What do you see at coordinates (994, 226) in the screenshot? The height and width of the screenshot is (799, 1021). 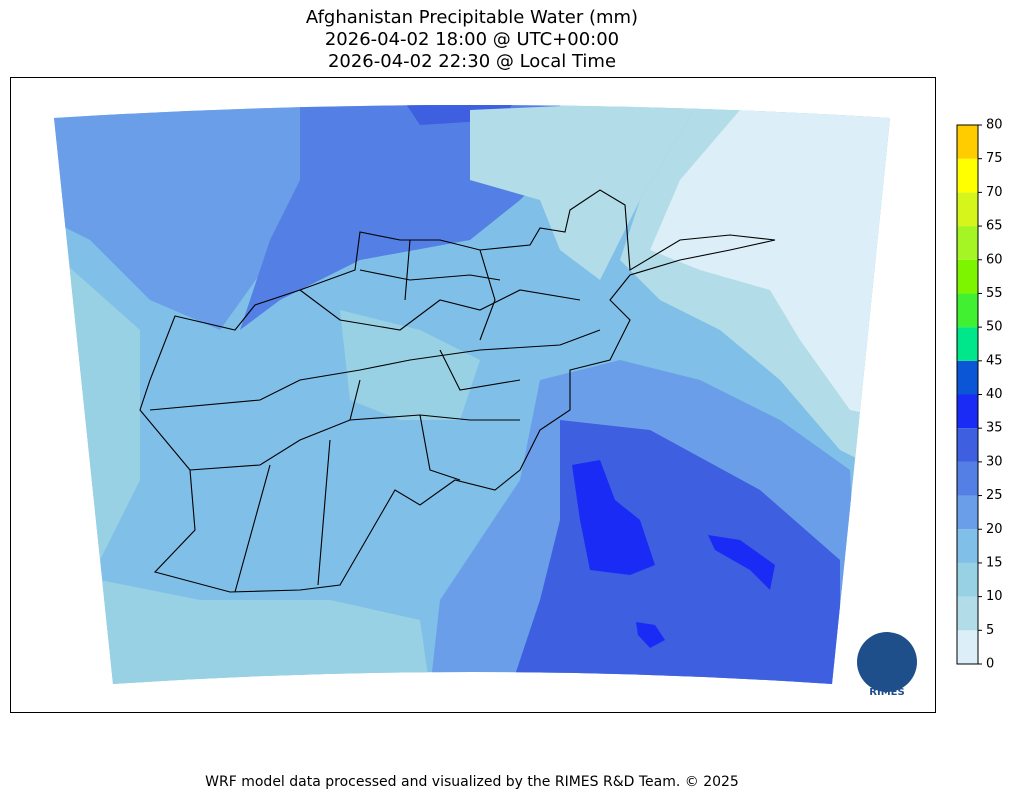 I see `colorbar-tick-label: 65` at bounding box center [994, 226].